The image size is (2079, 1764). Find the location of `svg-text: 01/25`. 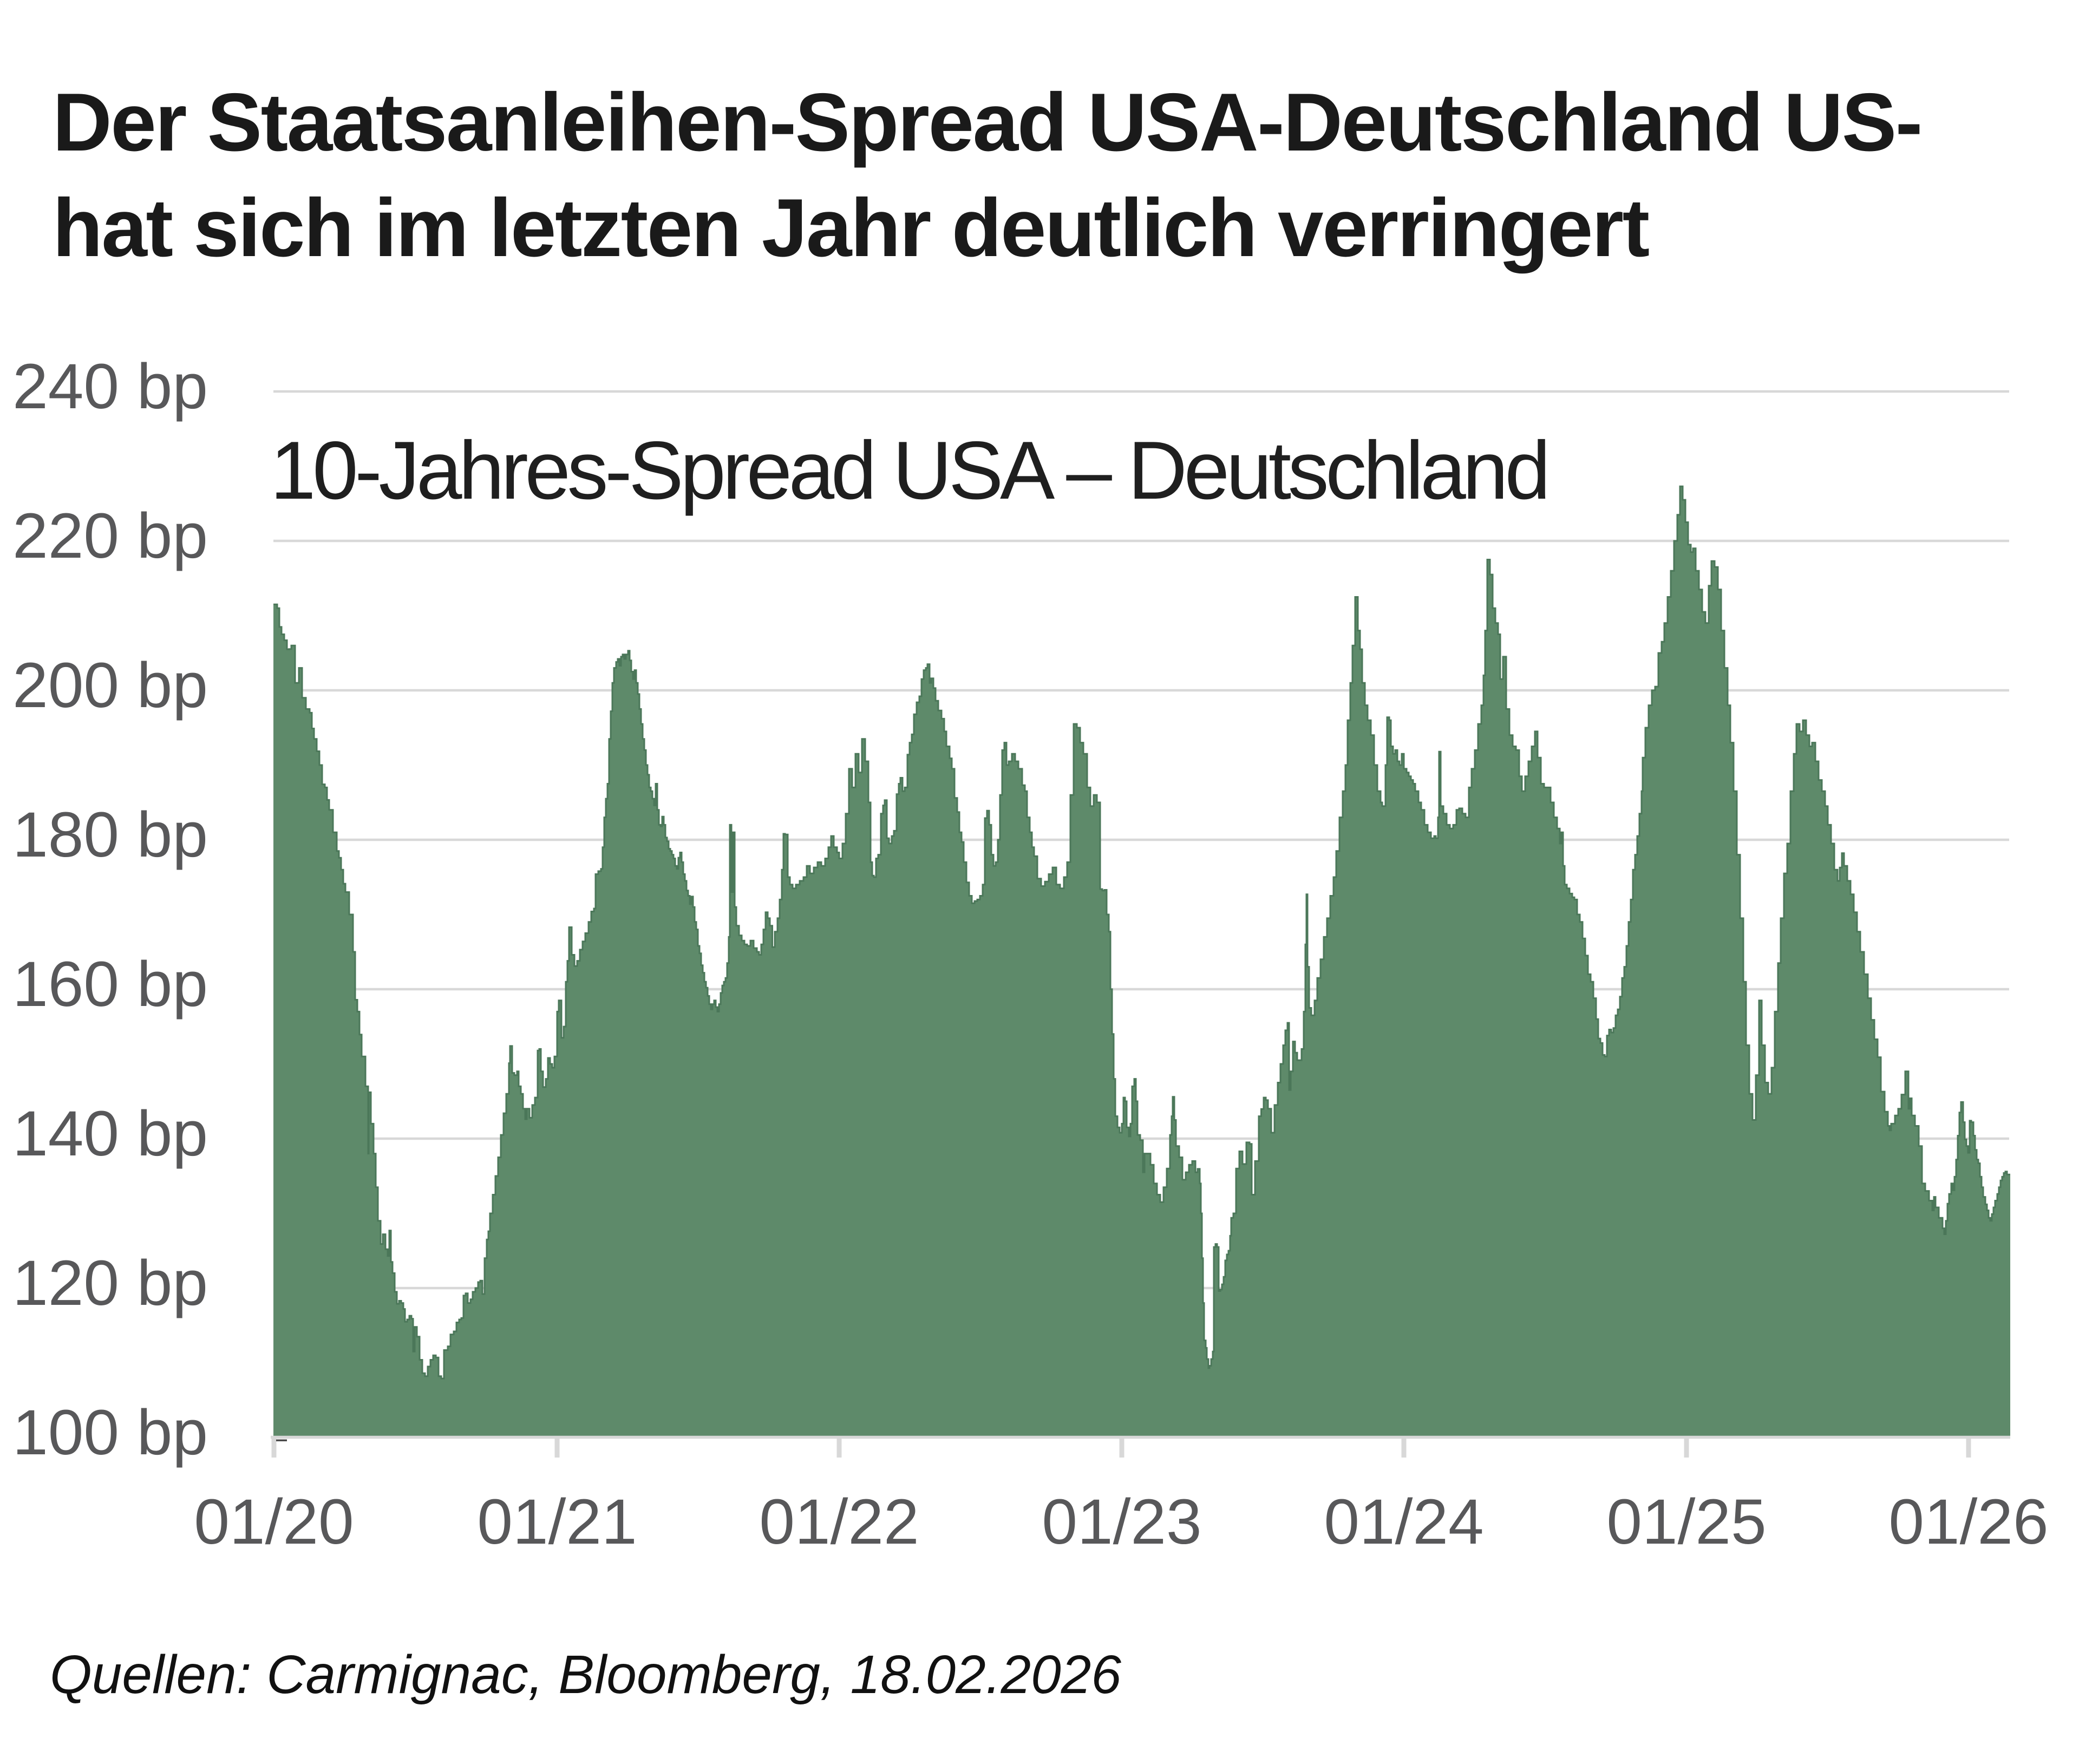

svg-text: 01/25 is located at coordinates (1686, 1522).